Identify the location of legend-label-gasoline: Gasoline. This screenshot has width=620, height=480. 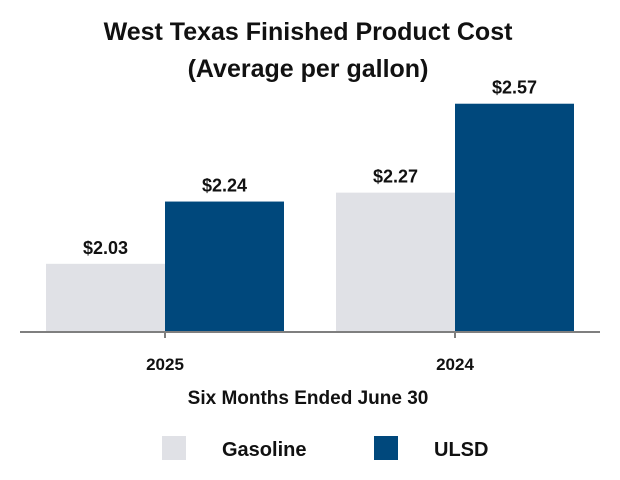
(264, 450).